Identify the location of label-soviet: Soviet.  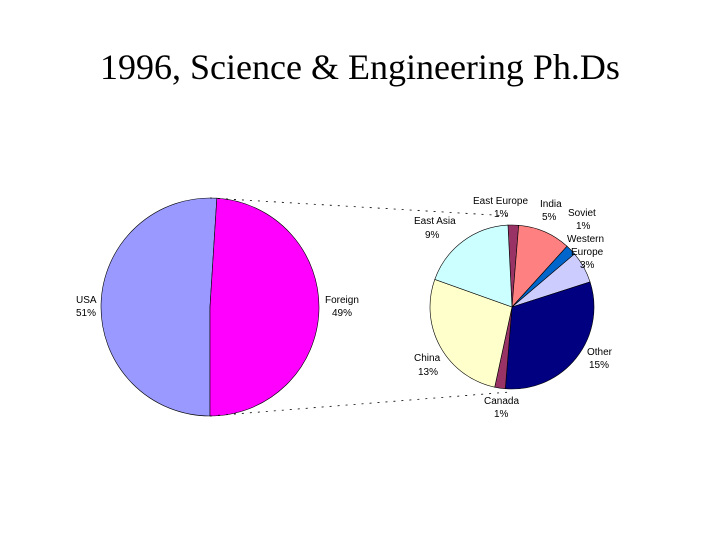
(582, 213).